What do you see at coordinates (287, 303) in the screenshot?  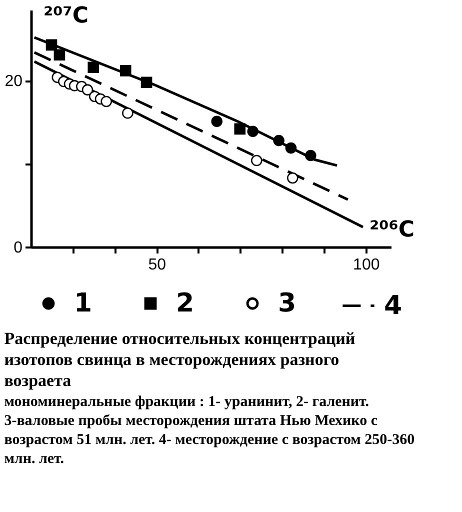 I see `legend-label: 3` at bounding box center [287, 303].